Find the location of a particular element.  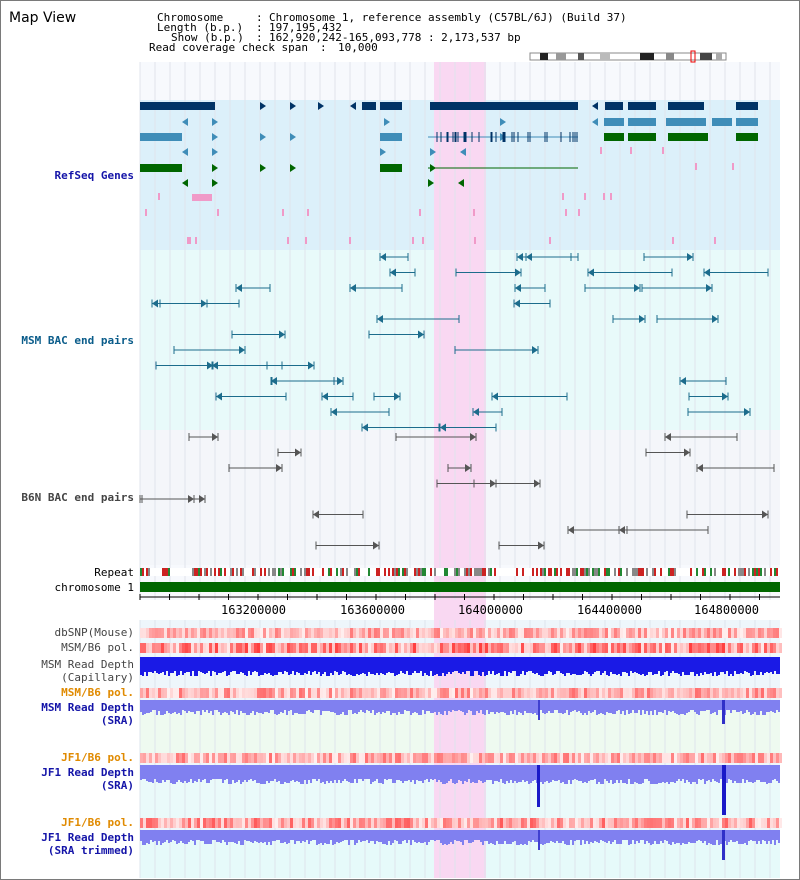

track-label-jf1-depth-trim: JF1 Read Depth is located at coordinates (87, 837).